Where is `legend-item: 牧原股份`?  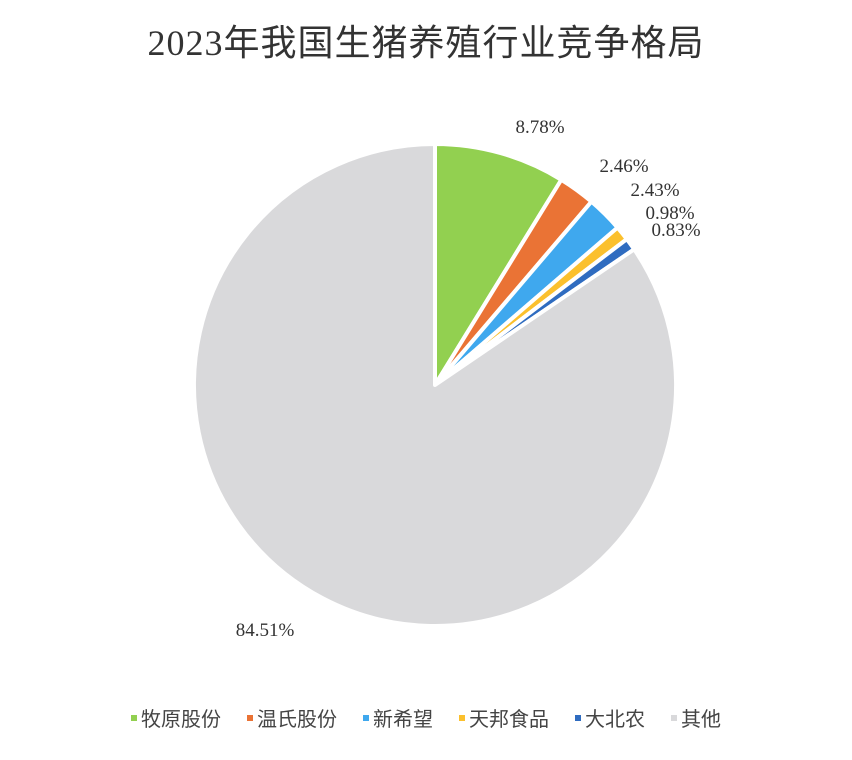
legend-item: 牧原股份 is located at coordinates (176, 717).